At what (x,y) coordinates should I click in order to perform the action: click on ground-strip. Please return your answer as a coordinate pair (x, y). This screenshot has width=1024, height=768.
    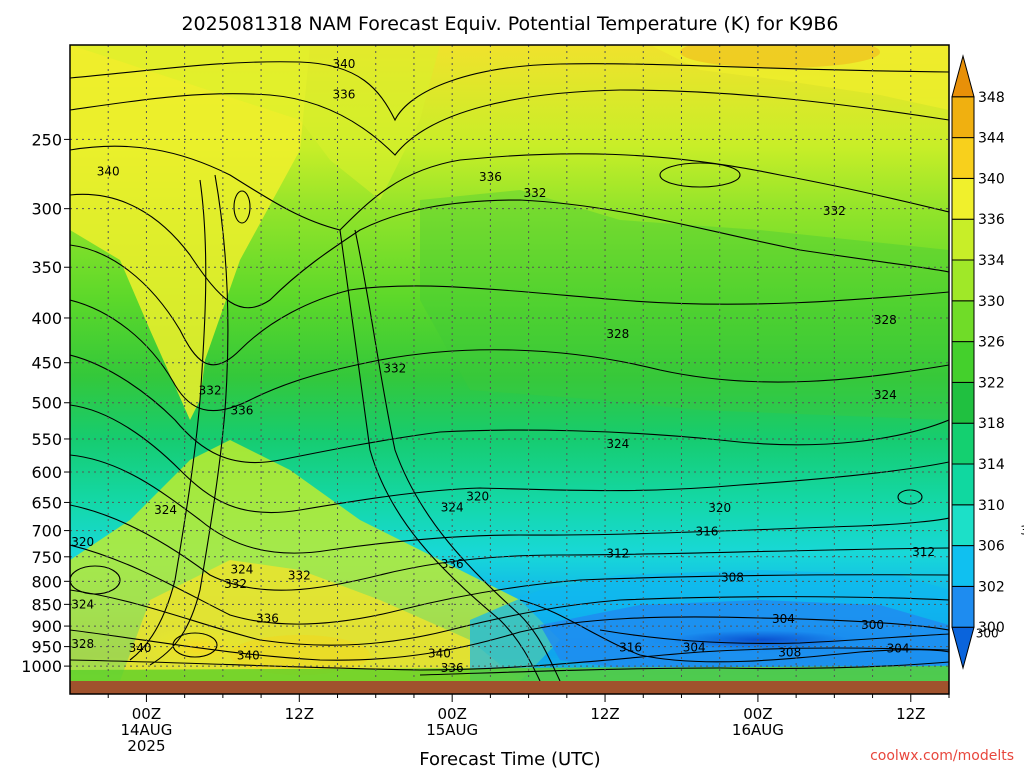
    Looking at the image, I should click on (509, 687).